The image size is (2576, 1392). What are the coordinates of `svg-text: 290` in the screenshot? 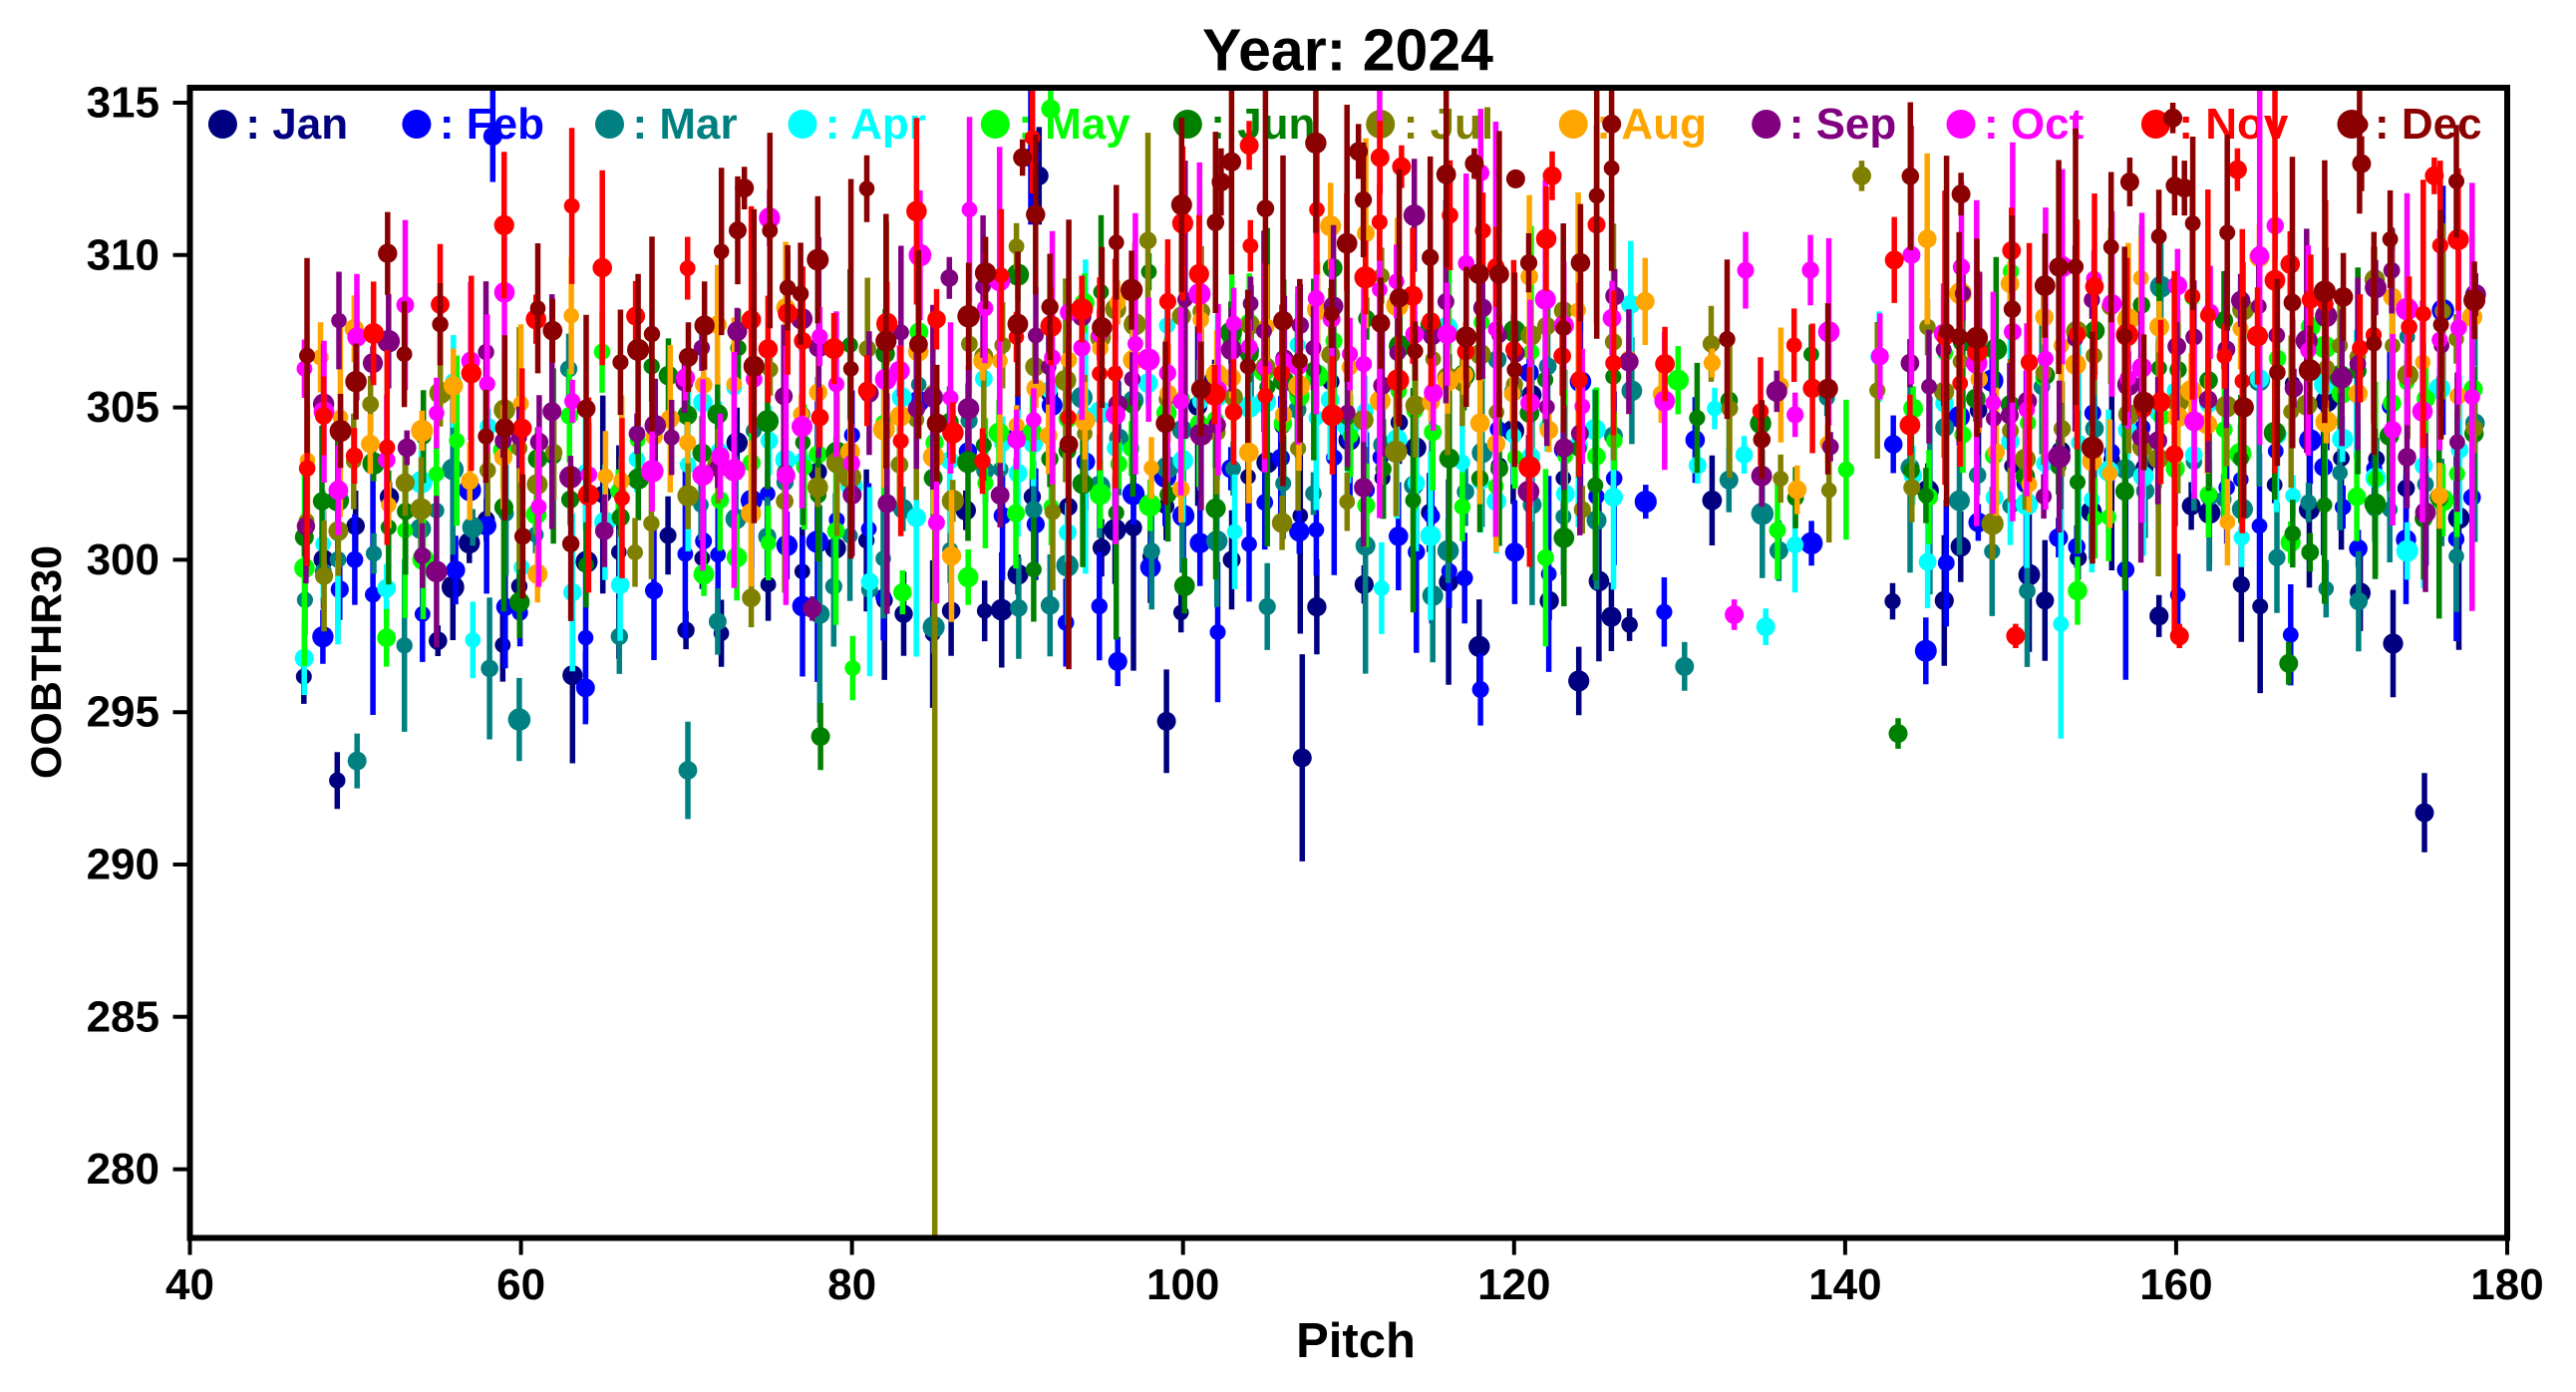 It's located at (123, 865).